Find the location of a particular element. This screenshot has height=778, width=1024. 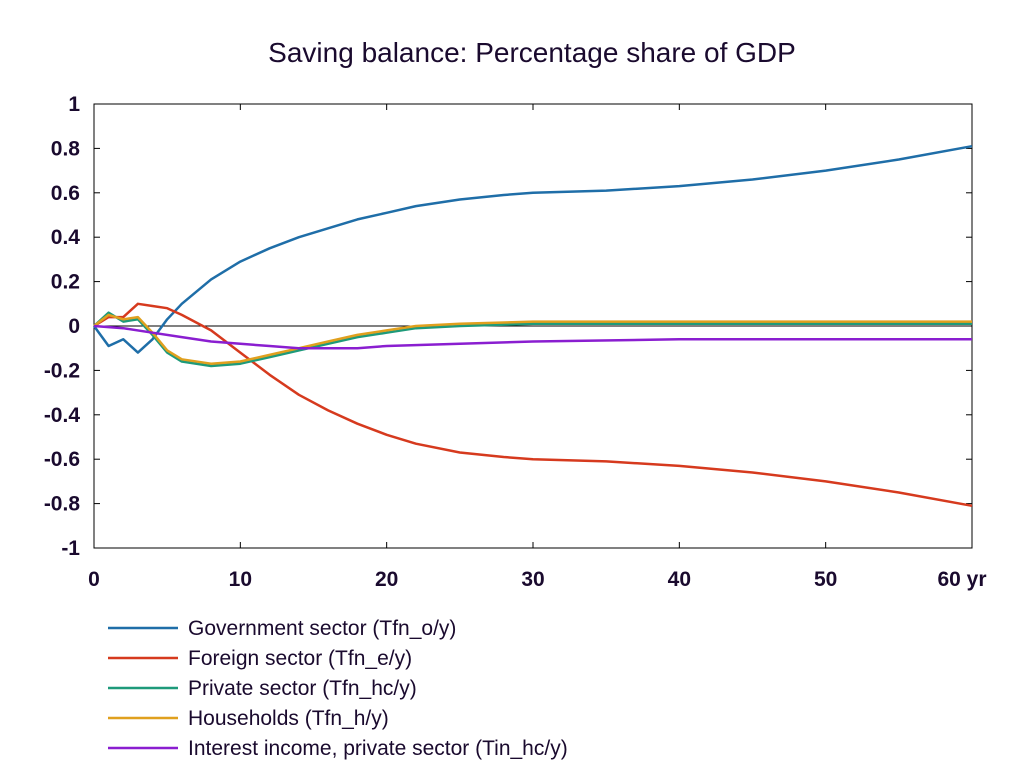

x-tick-label: 10 is located at coordinates (240, 579).